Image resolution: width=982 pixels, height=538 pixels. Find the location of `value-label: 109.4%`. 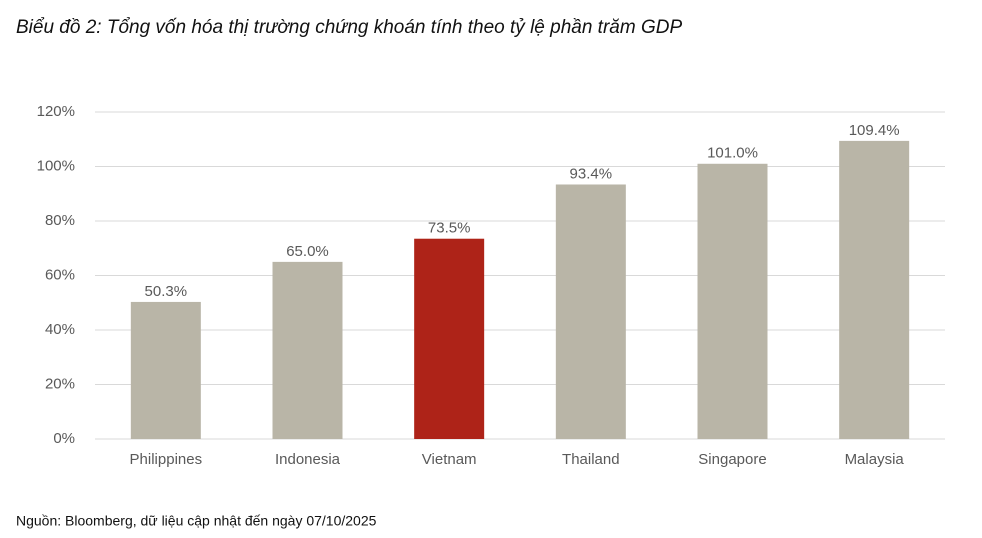

value-label: 109.4% is located at coordinates (874, 130).